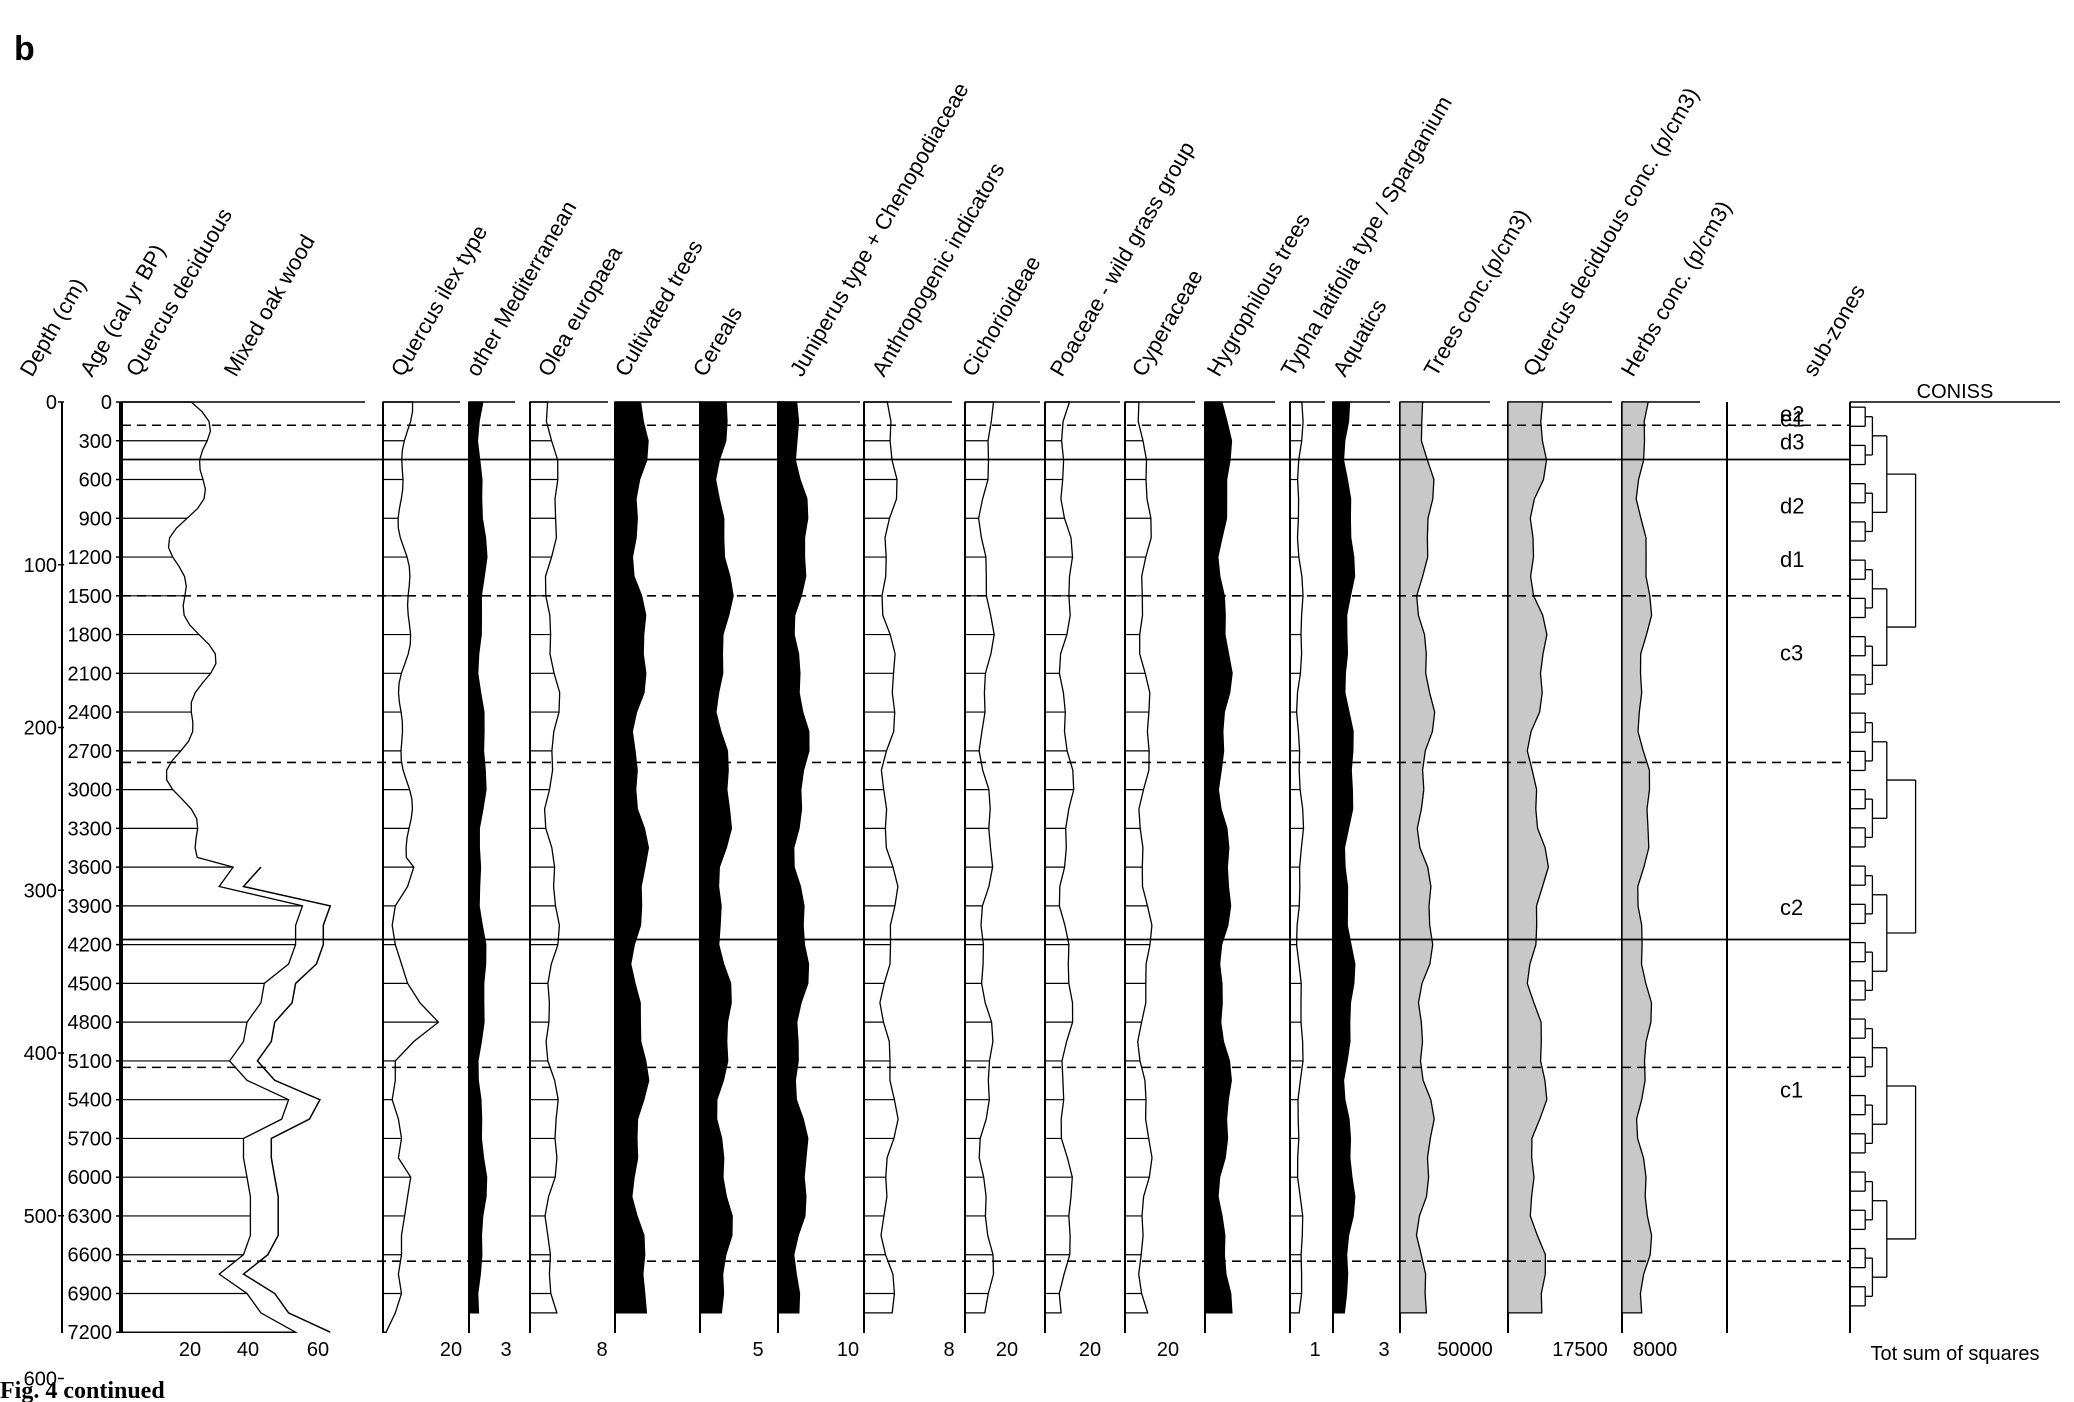 Image resolution: width=2074 pixels, height=1402 pixels. What do you see at coordinates (248, 1350) in the screenshot?
I see `x-tick-label: 40` at bounding box center [248, 1350].